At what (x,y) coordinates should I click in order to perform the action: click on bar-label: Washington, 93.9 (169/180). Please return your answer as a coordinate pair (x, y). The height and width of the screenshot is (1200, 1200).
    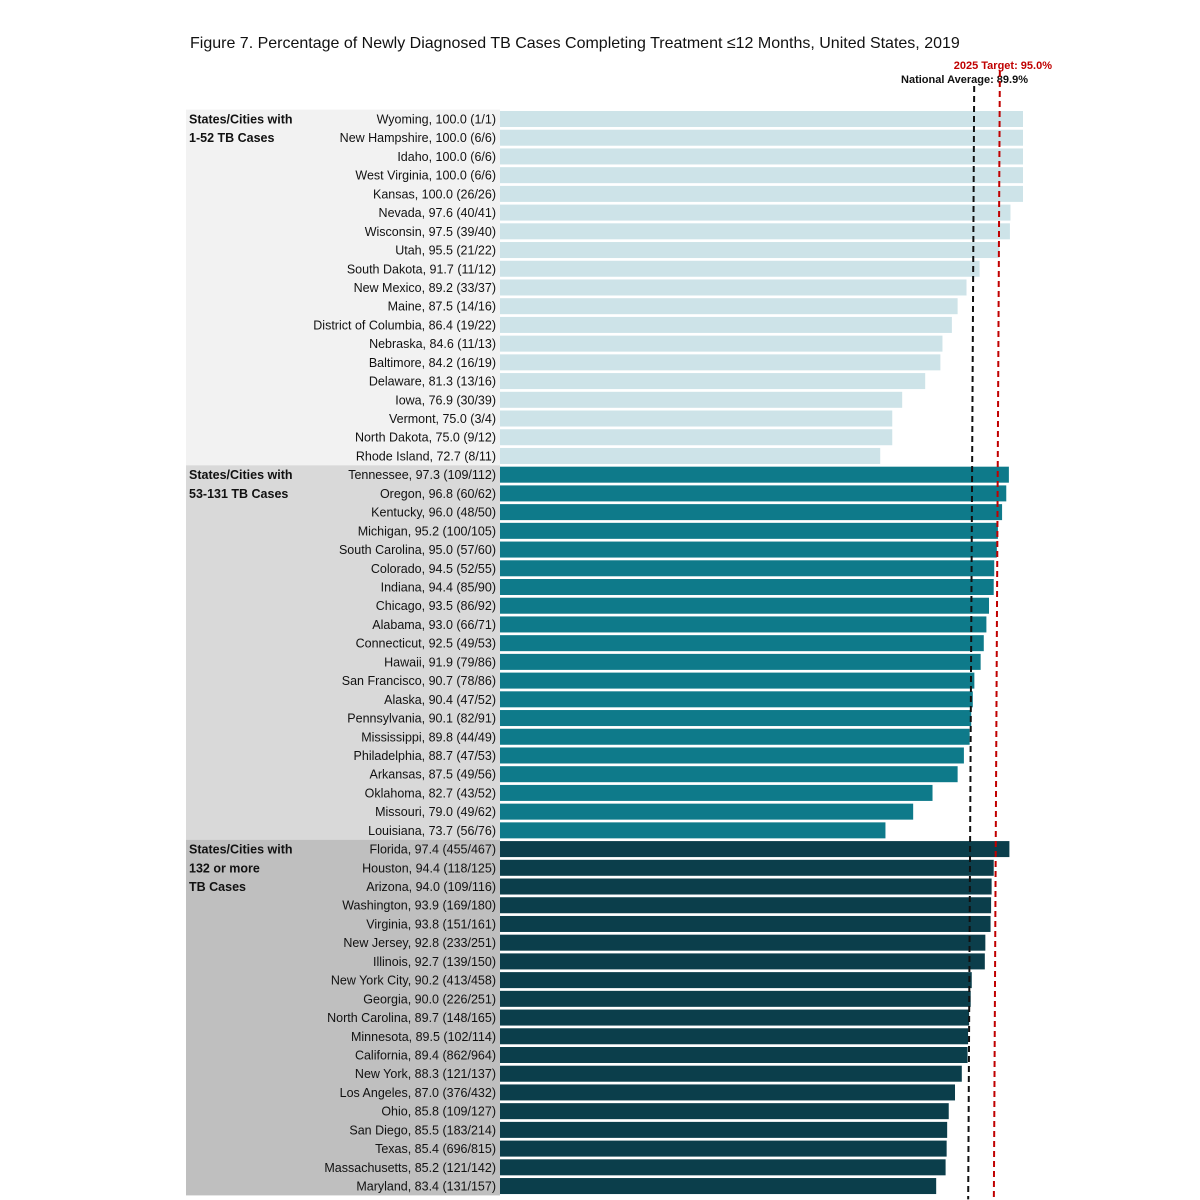
    Looking at the image, I should click on (419, 906).